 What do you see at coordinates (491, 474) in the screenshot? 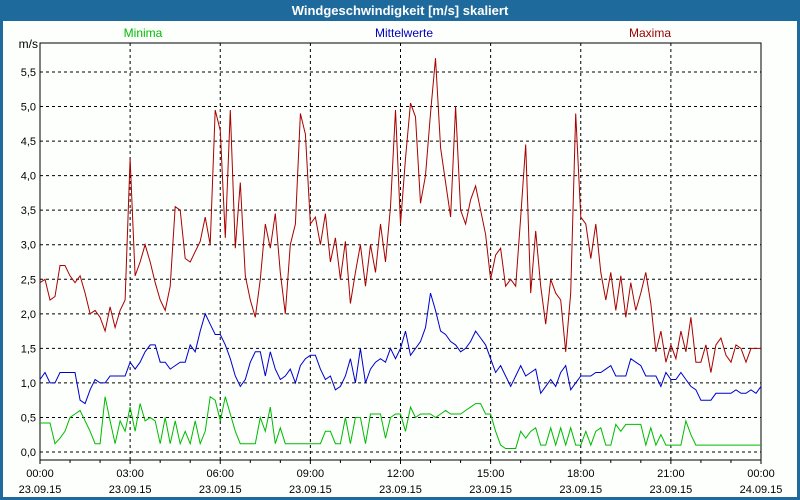
I see `x-tick-time-label: 15:00` at bounding box center [491, 474].